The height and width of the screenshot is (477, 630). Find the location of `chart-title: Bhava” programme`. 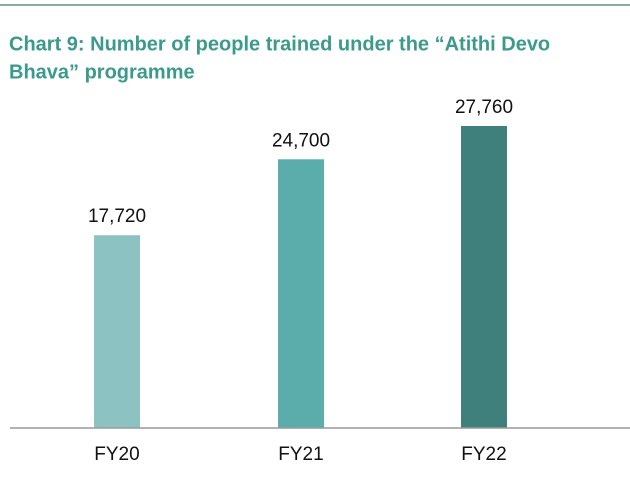

chart-title: Bhava” programme is located at coordinates (102, 72).